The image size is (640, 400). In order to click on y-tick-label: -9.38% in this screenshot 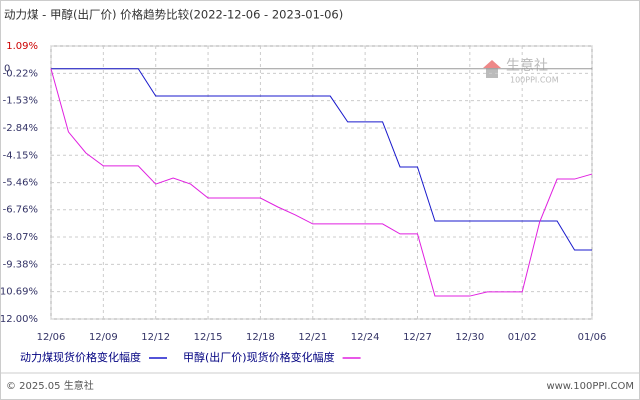, I will do `click(20, 264)`.